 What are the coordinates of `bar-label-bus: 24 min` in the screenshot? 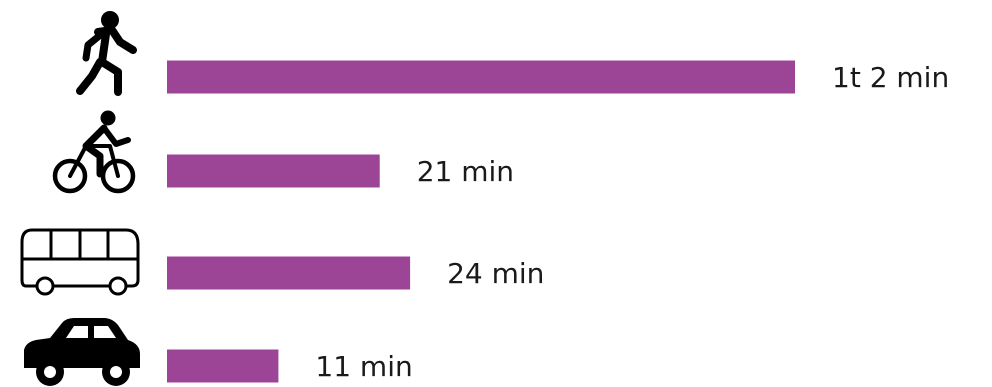 It's located at (495, 273).